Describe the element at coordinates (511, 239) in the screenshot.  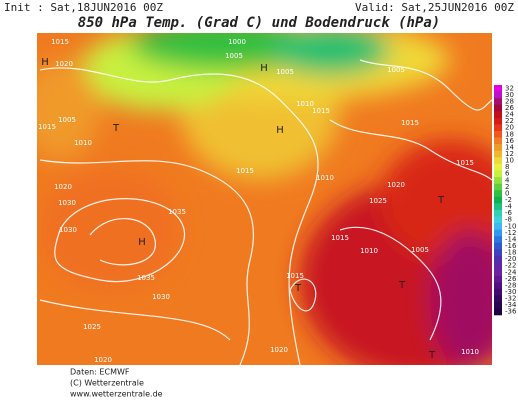
I see `colorbar-label: -14` at that location.